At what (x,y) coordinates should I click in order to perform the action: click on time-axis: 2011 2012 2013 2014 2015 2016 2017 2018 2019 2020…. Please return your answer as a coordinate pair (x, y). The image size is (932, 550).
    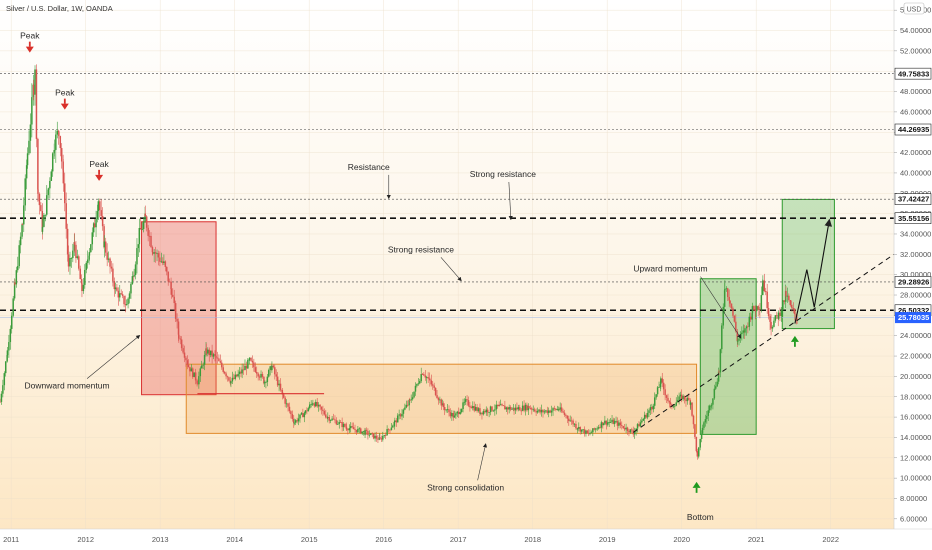
    Looking at the image, I should click on (466, 539).